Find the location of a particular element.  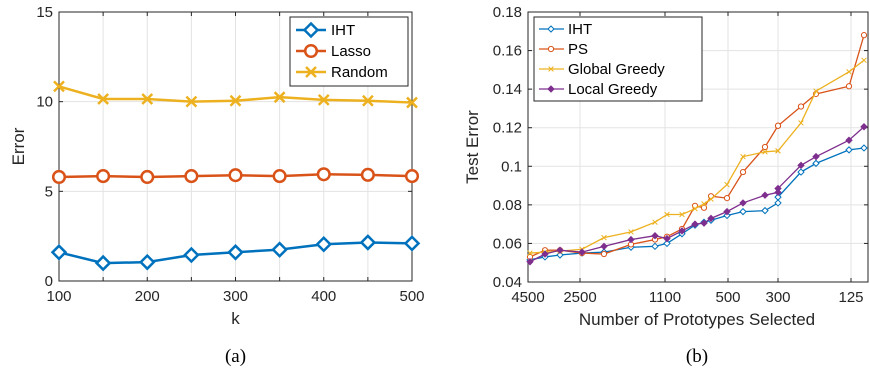

x-axis-label-b: Number of Prototypes Selected is located at coordinates (697, 319).